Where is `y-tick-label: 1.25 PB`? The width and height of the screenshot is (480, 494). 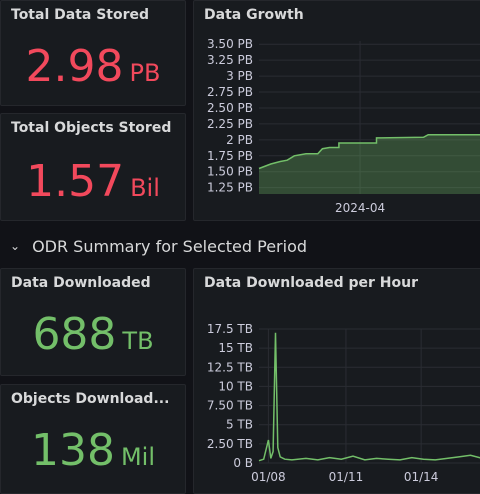
y-tick-label: 1.25 PB is located at coordinates (230, 188).